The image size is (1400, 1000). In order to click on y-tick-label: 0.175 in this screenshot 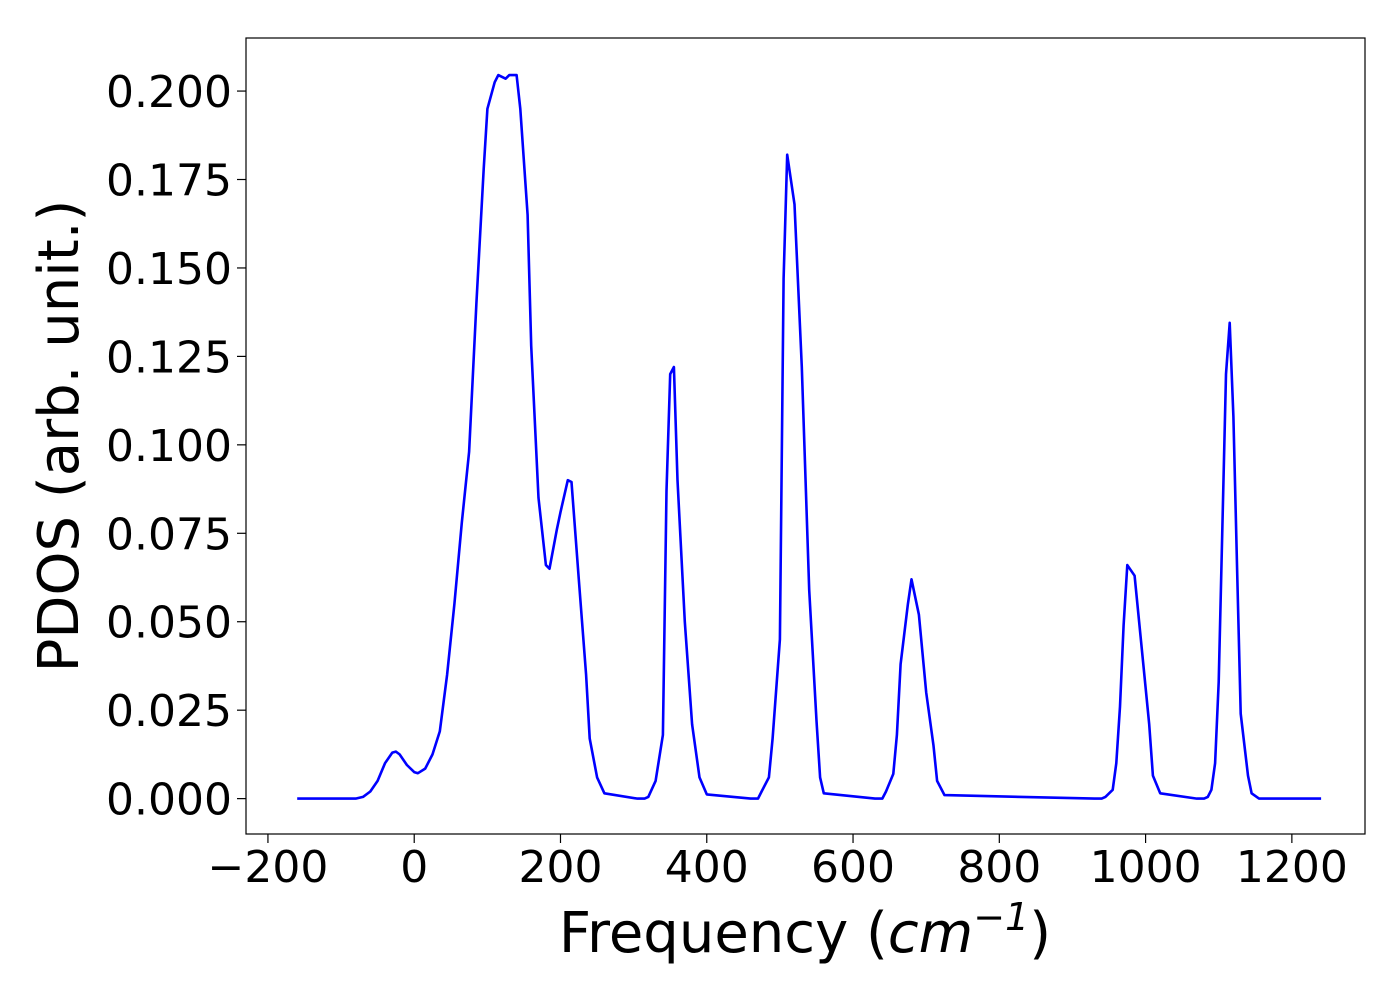, I will do `click(169, 181)`.